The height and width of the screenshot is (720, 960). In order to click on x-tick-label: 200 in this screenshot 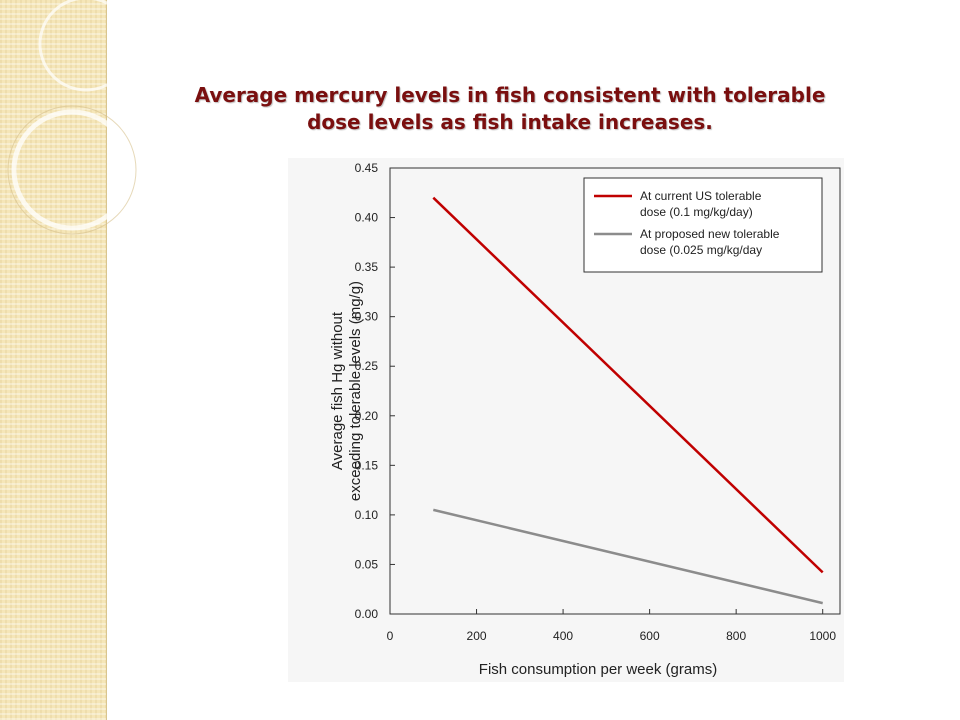, I will do `click(477, 636)`.